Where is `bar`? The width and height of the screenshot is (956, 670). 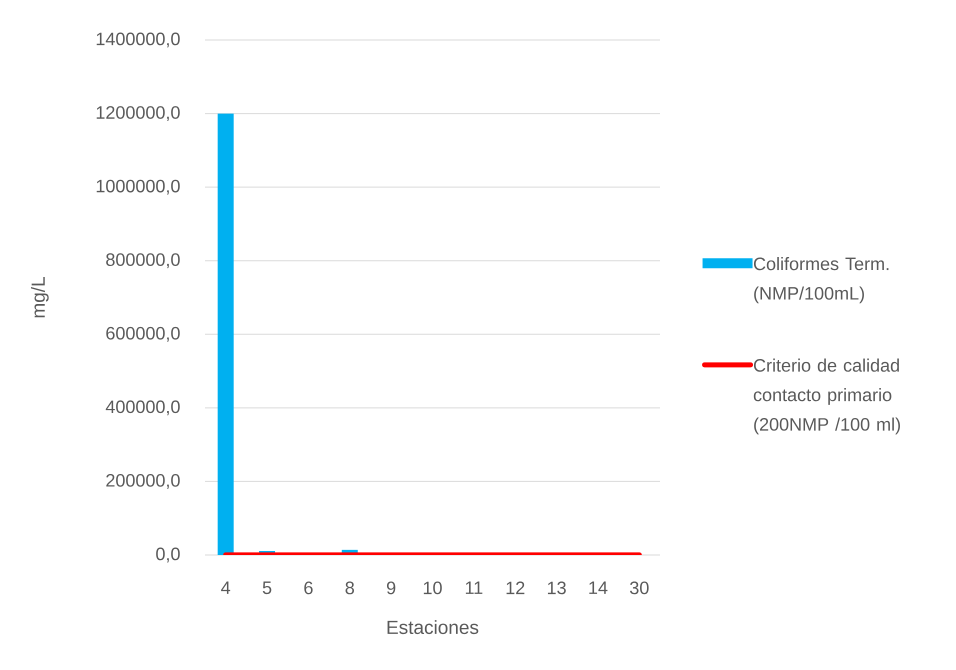
bar is located at coordinates (226, 334).